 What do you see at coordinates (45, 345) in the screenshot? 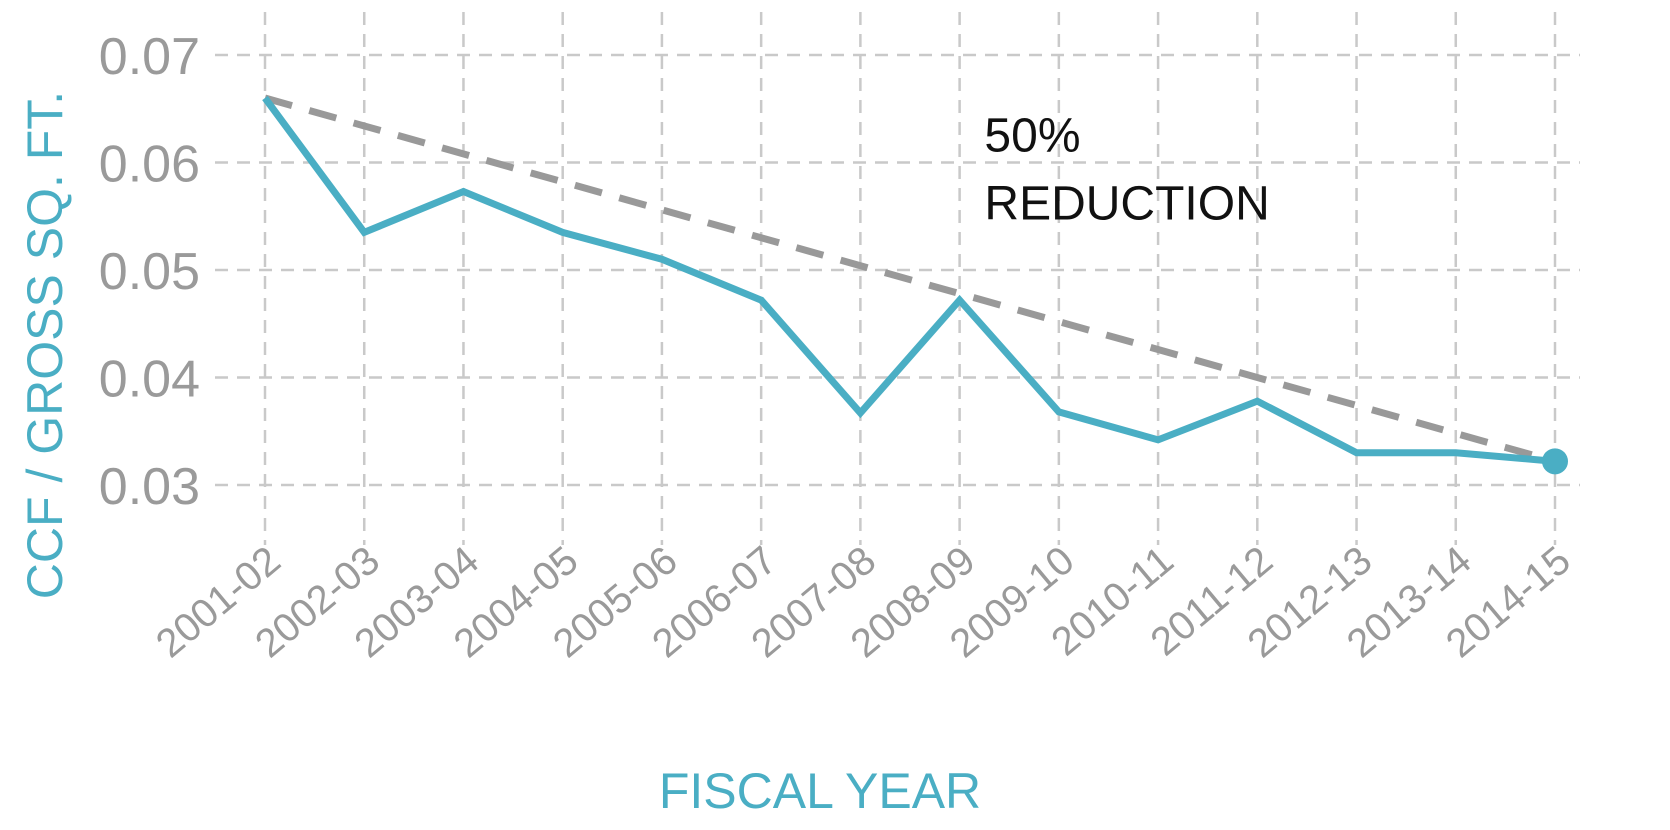
I see `y-axis-title: CCF / GROSS SQ. FT.` at bounding box center [45, 345].